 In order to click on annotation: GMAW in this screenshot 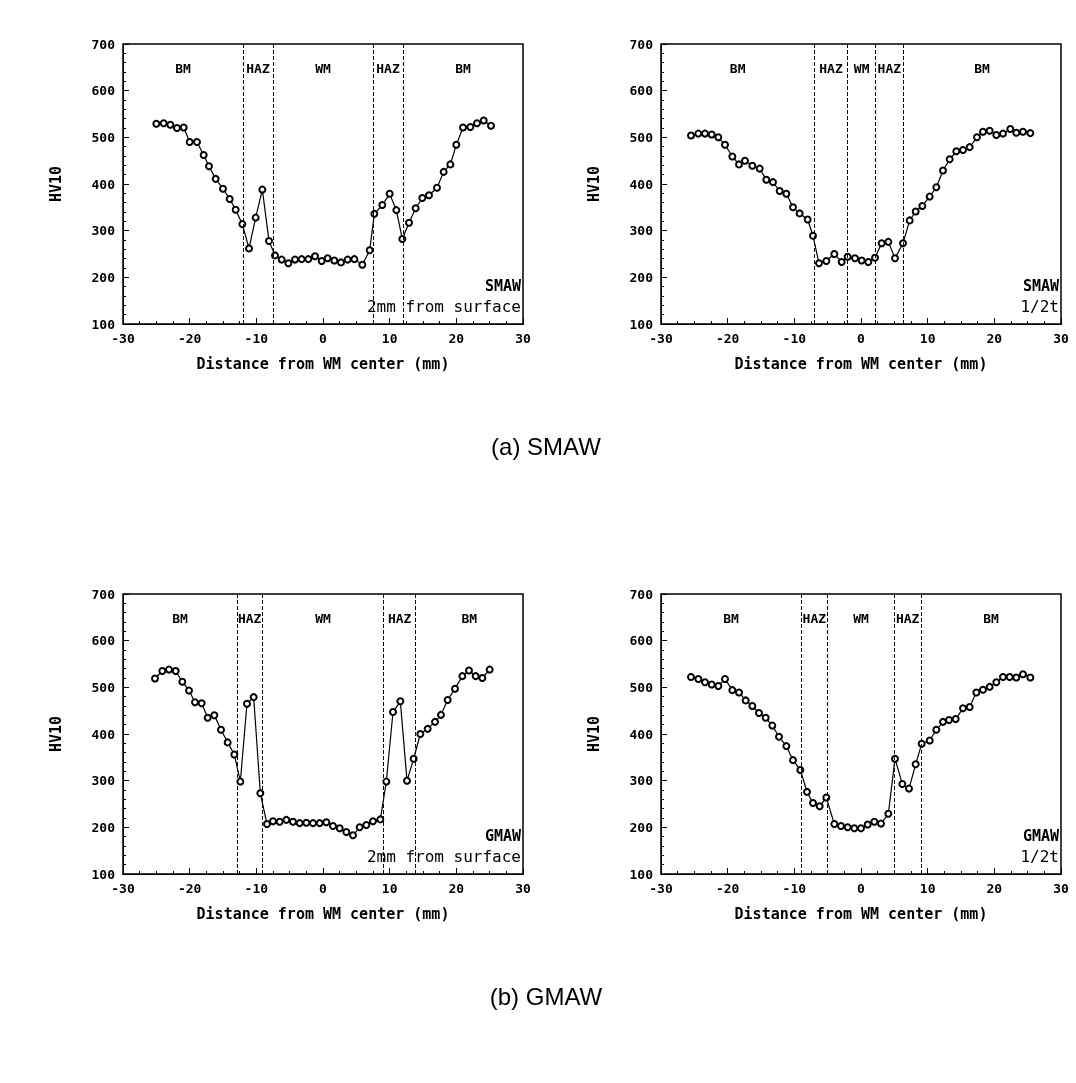, I will do `click(503, 835)`.